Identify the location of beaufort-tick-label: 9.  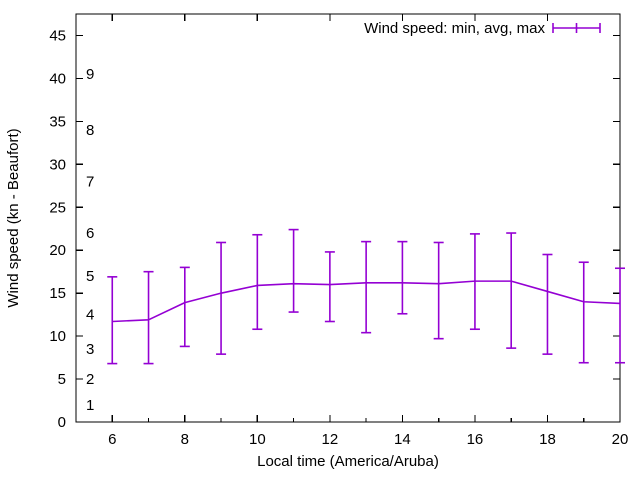
(90, 74).